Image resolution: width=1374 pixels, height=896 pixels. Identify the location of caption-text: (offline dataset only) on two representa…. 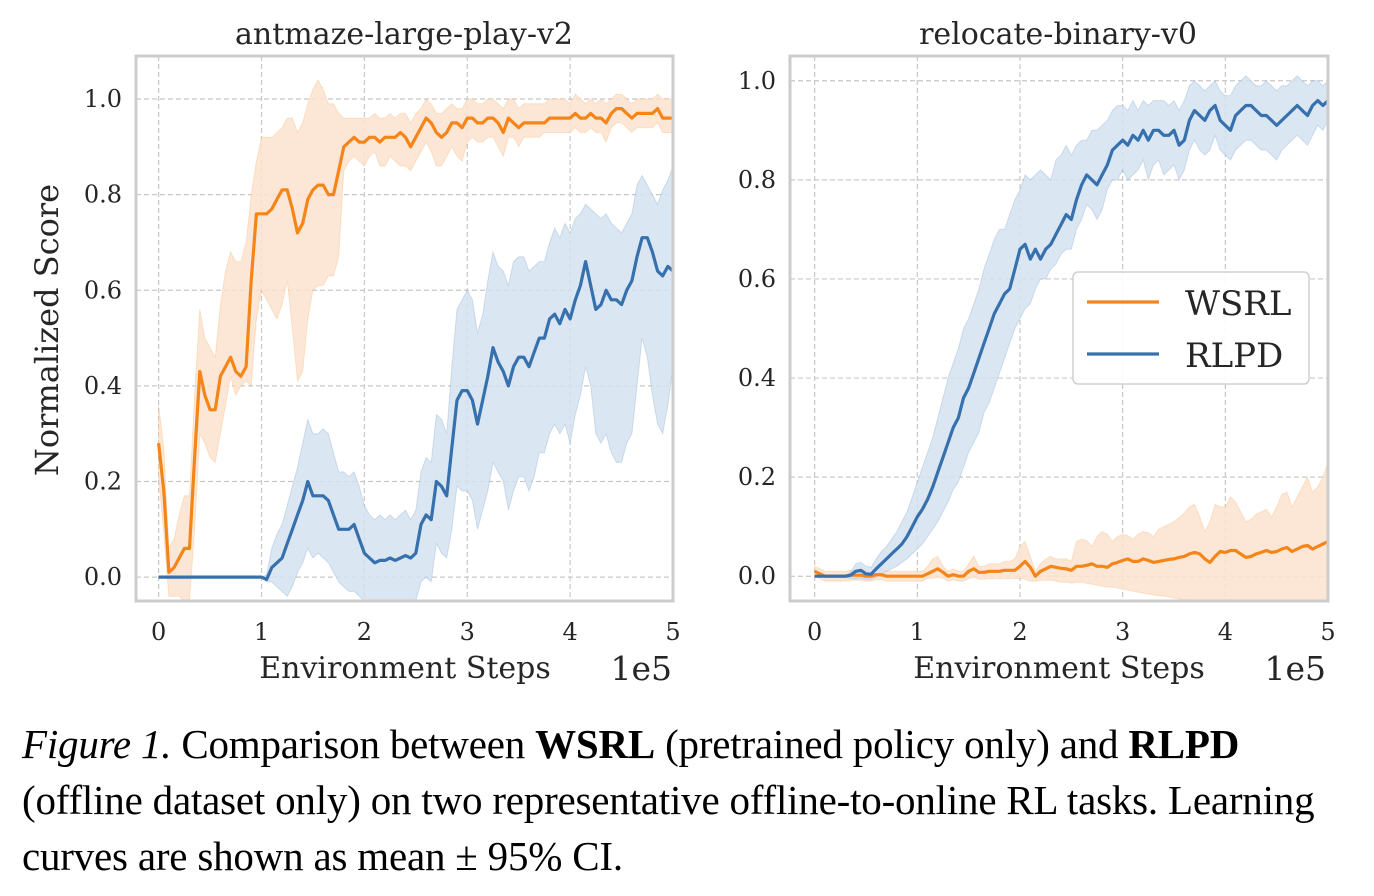
(668, 828).